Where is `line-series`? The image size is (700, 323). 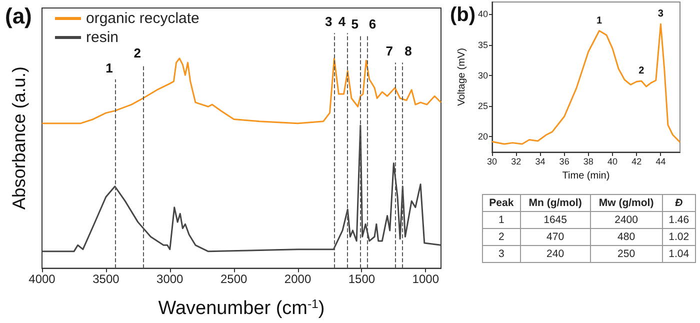
line-series is located at coordinates (586, 84).